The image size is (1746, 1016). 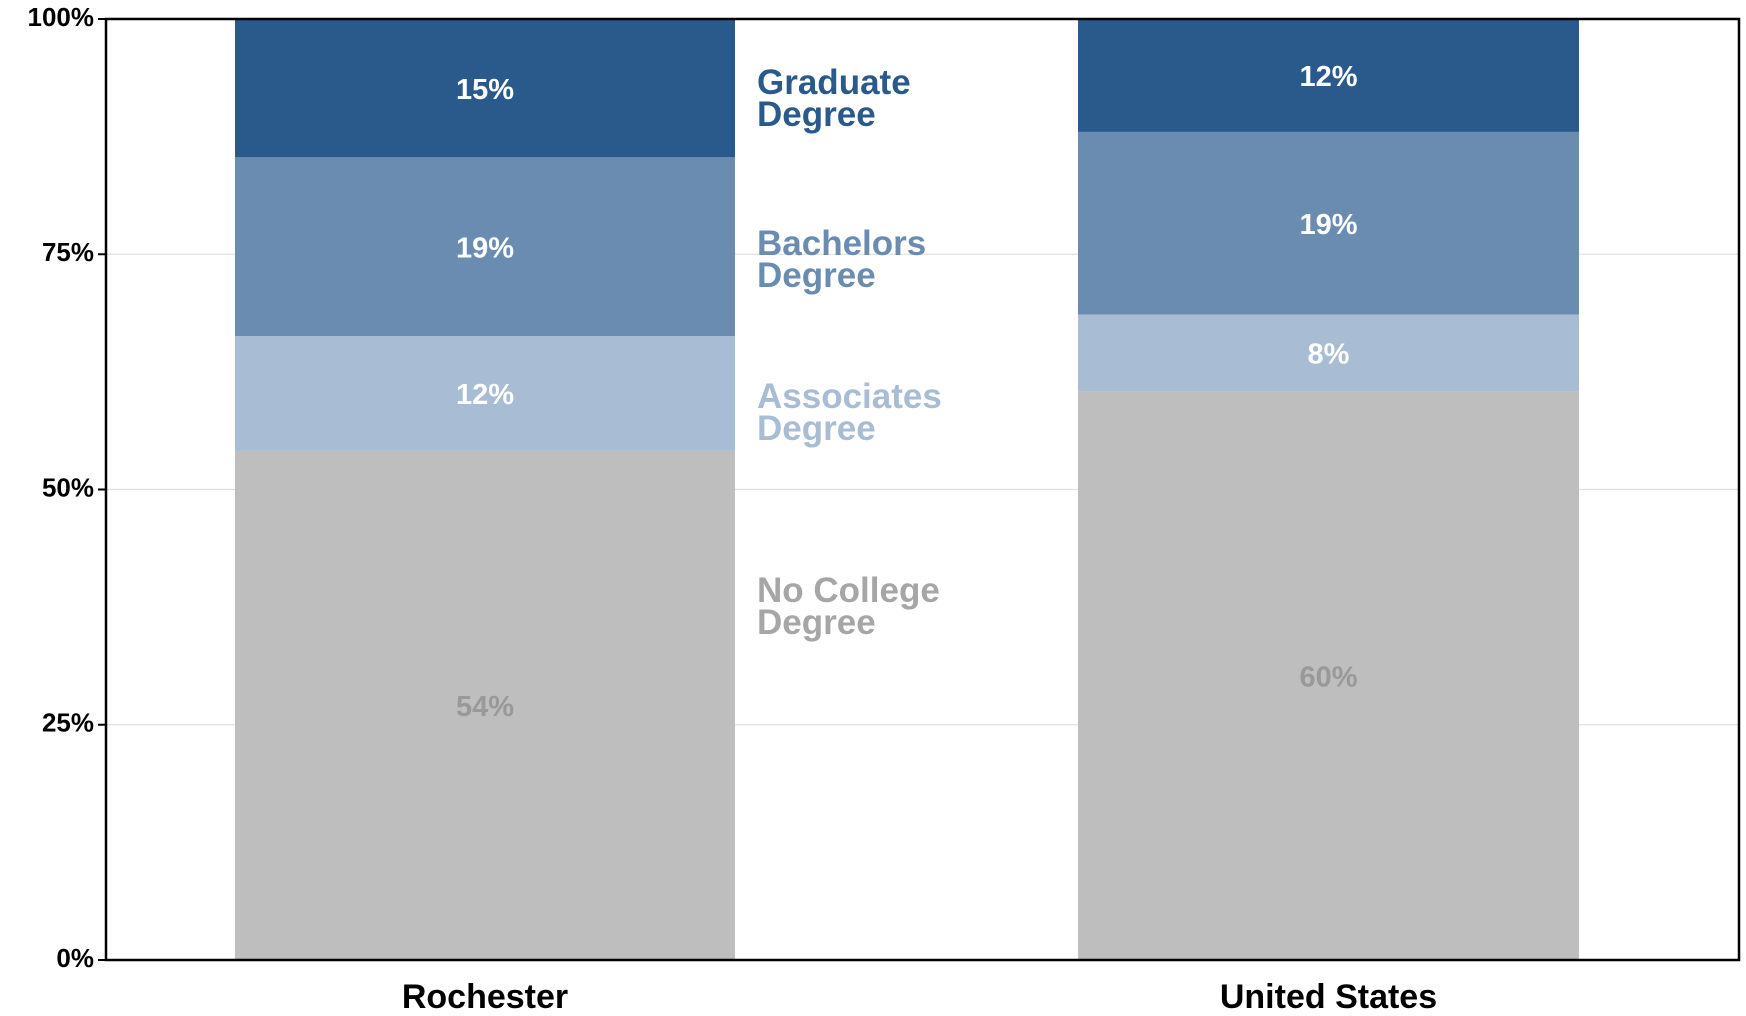 I want to click on legend-line: Bachelors, so click(x=841, y=243).